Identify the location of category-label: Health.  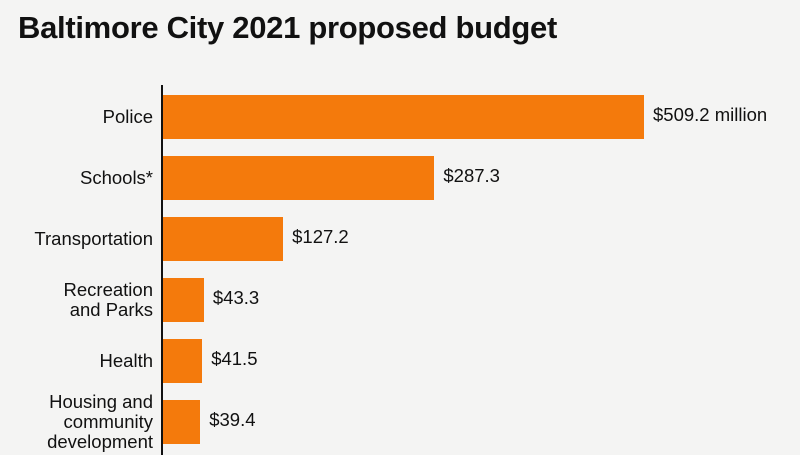
(126, 360).